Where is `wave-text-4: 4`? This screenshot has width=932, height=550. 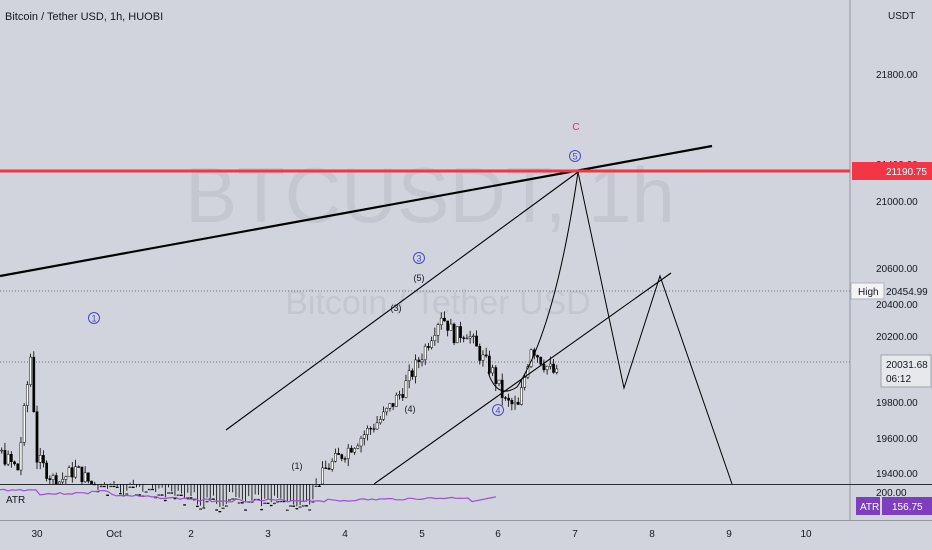 wave-text-4: 4 is located at coordinates (497, 411).